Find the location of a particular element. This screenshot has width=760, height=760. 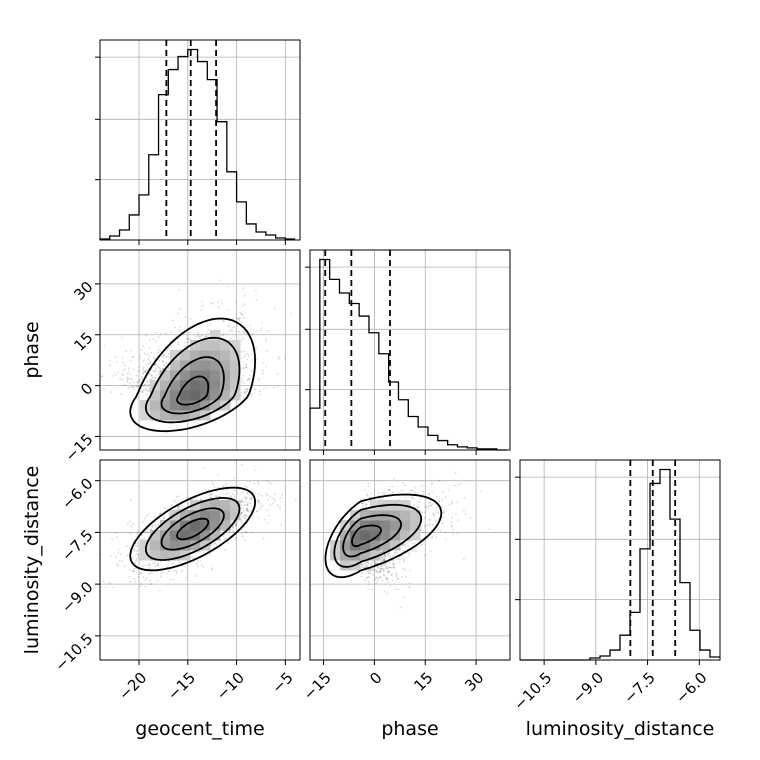

joint-panel-geocent_time-luminosity_distance is located at coordinates (200, 560).